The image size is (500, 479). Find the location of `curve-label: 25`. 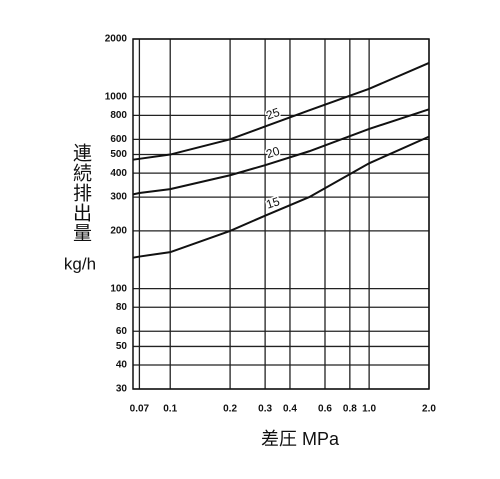

curve-label: 25 is located at coordinates (272, 114).